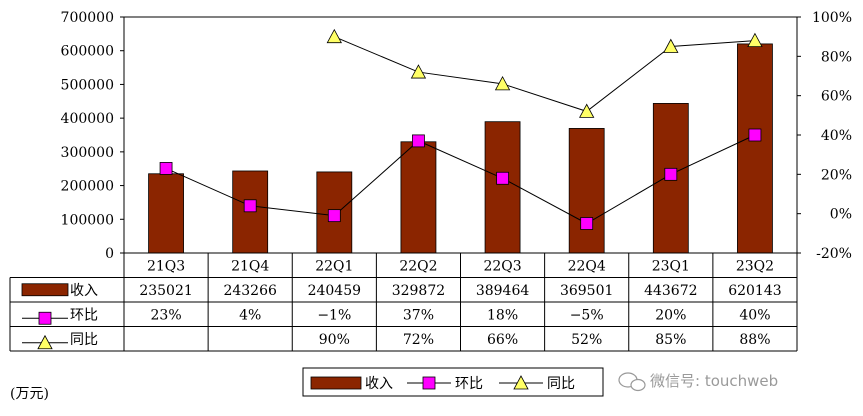 This screenshot has width=863, height=416. Describe the element at coordinates (834, 254) in the screenshot. I see `right-tick-label: -20%` at that location.